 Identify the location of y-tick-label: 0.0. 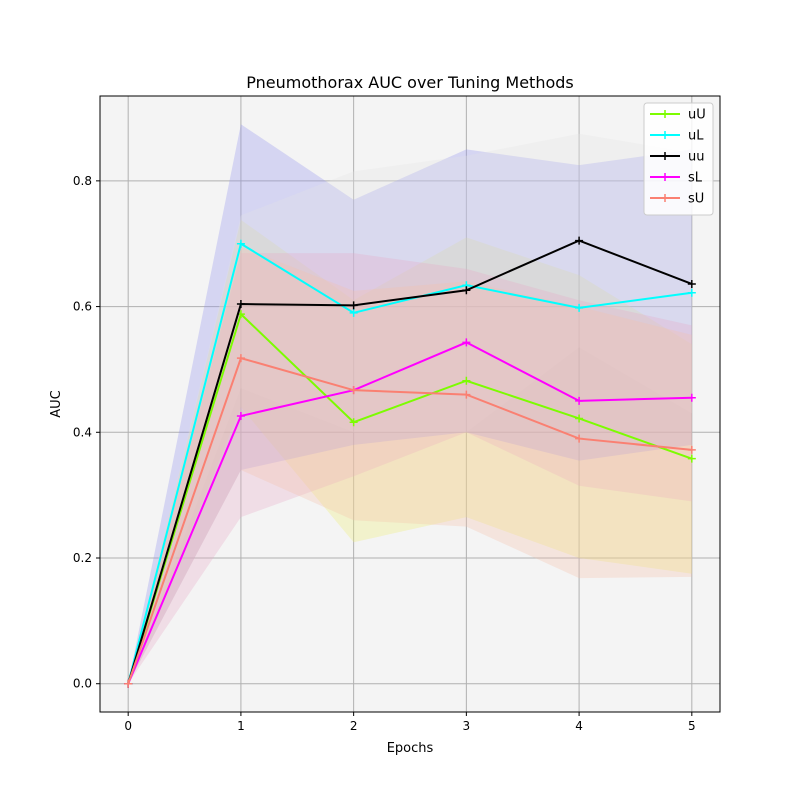
(82, 684).